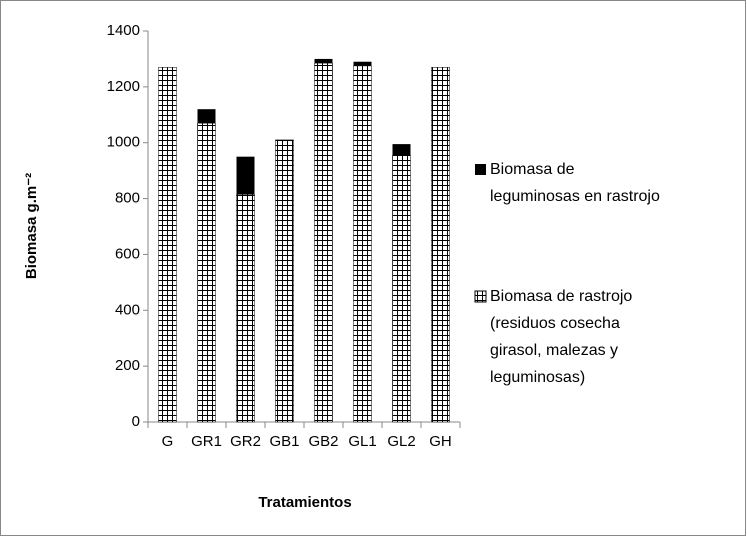 The width and height of the screenshot is (747, 537). What do you see at coordinates (123, 142) in the screenshot?
I see `y-tick-label: 1000` at bounding box center [123, 142].